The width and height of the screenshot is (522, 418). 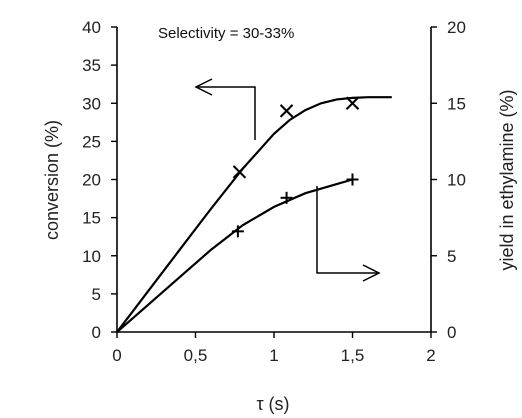 What do you see at coordinates (91, 180) in the screenshot?
I see `y-left-tick-label: 20` at bounding box center [91, 180].